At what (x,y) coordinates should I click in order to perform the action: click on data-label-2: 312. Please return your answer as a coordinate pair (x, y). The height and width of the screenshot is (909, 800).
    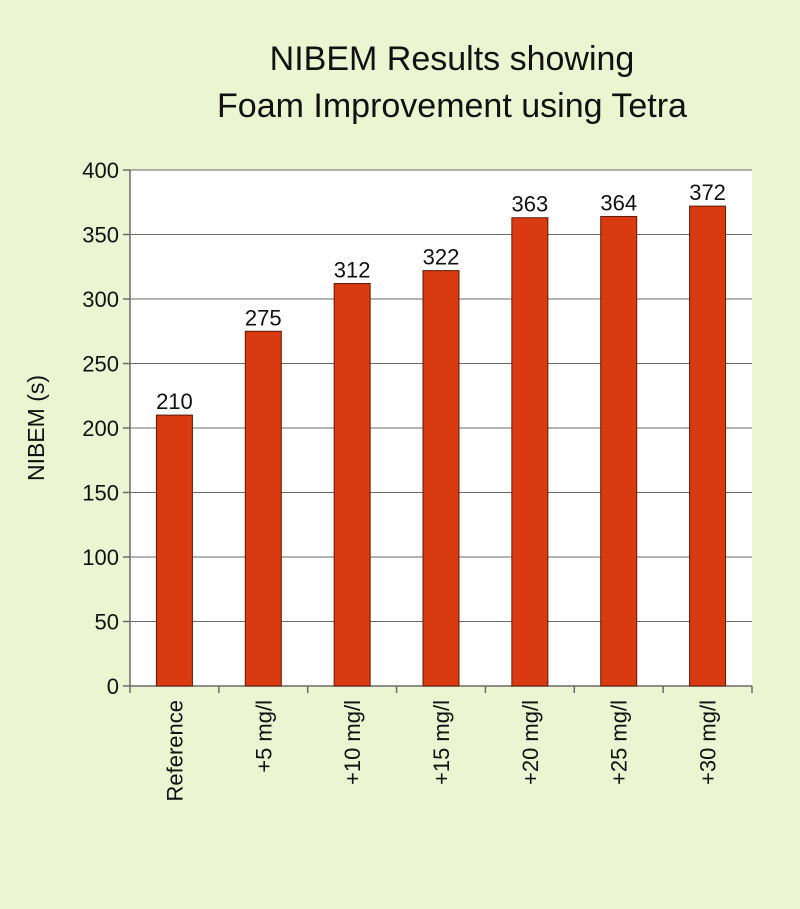
    Looking at the image, I should click on (352, 270).